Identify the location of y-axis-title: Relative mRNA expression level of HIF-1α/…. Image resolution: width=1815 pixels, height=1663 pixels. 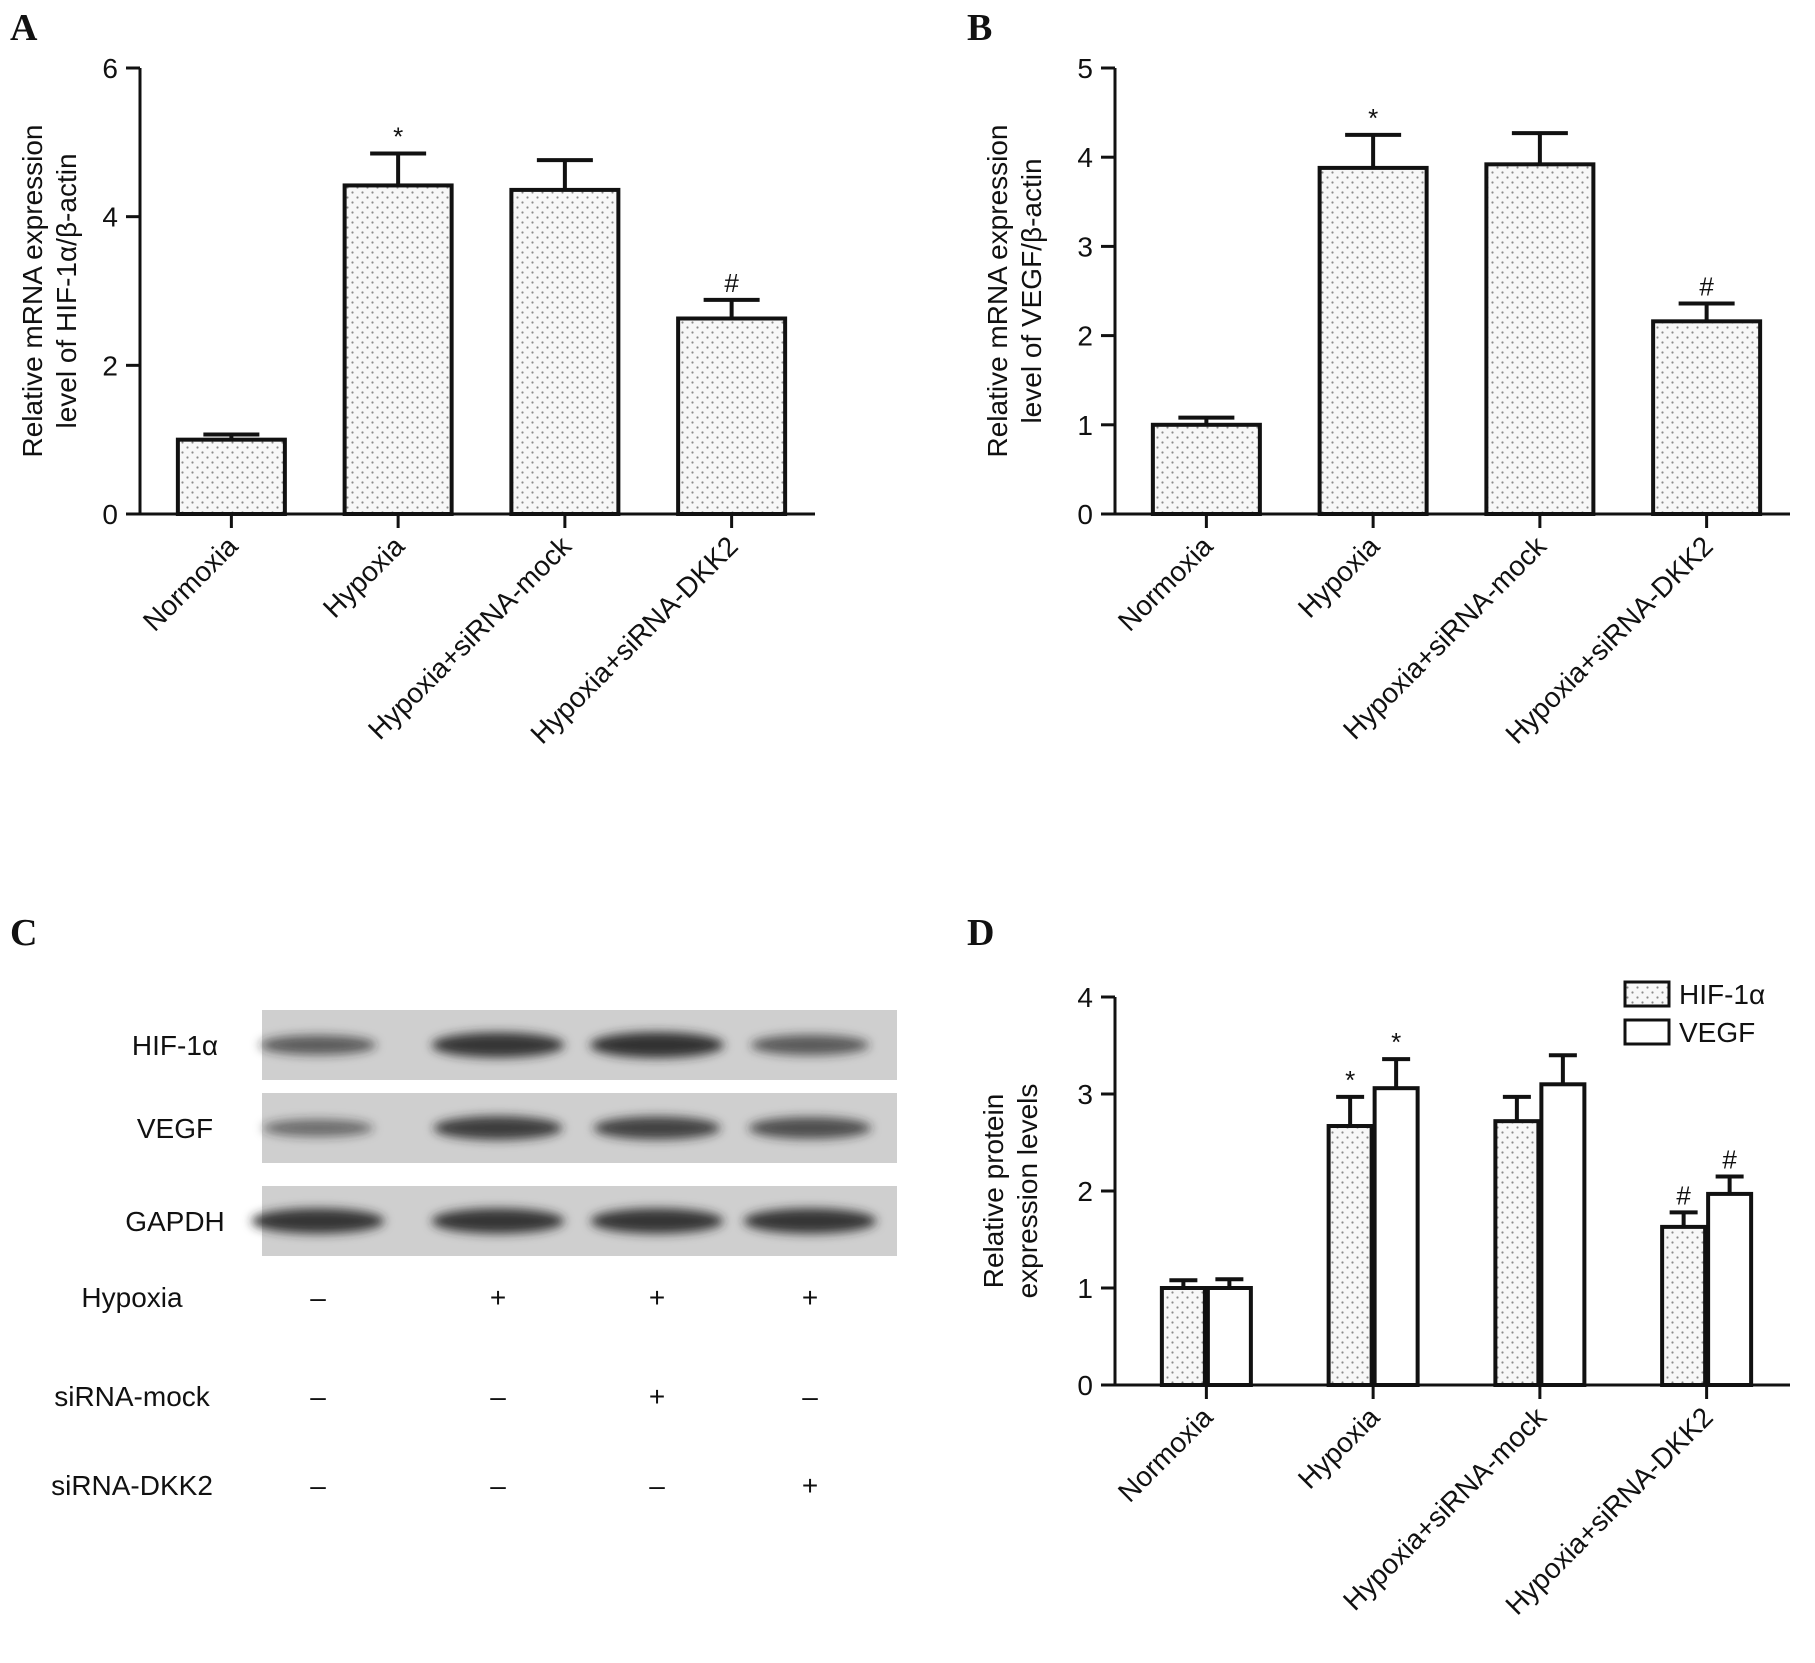
(49, 290).